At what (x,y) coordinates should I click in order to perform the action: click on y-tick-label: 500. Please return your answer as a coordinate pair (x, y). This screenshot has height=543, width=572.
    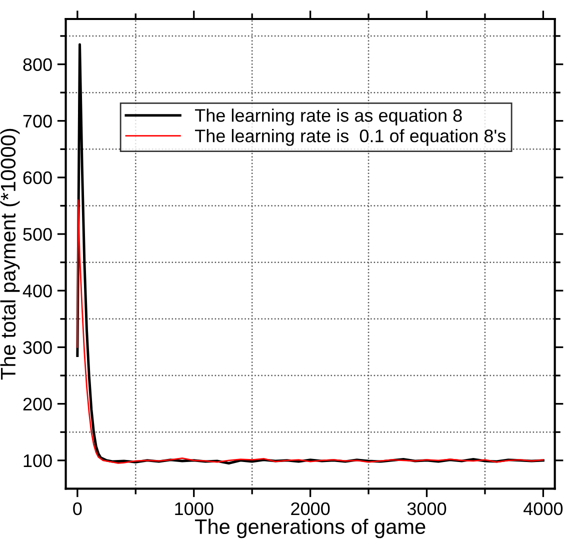
    Looking at the image, I should click on (37, 234).